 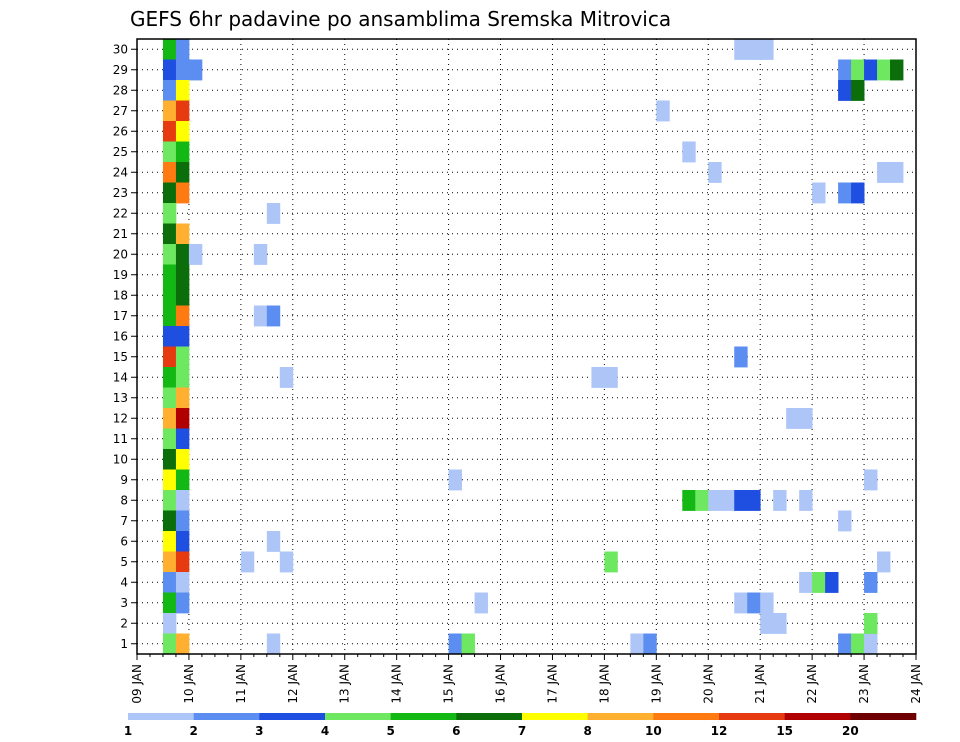 I want to click on y-tick-label: 28, so click(x=120, y=90).